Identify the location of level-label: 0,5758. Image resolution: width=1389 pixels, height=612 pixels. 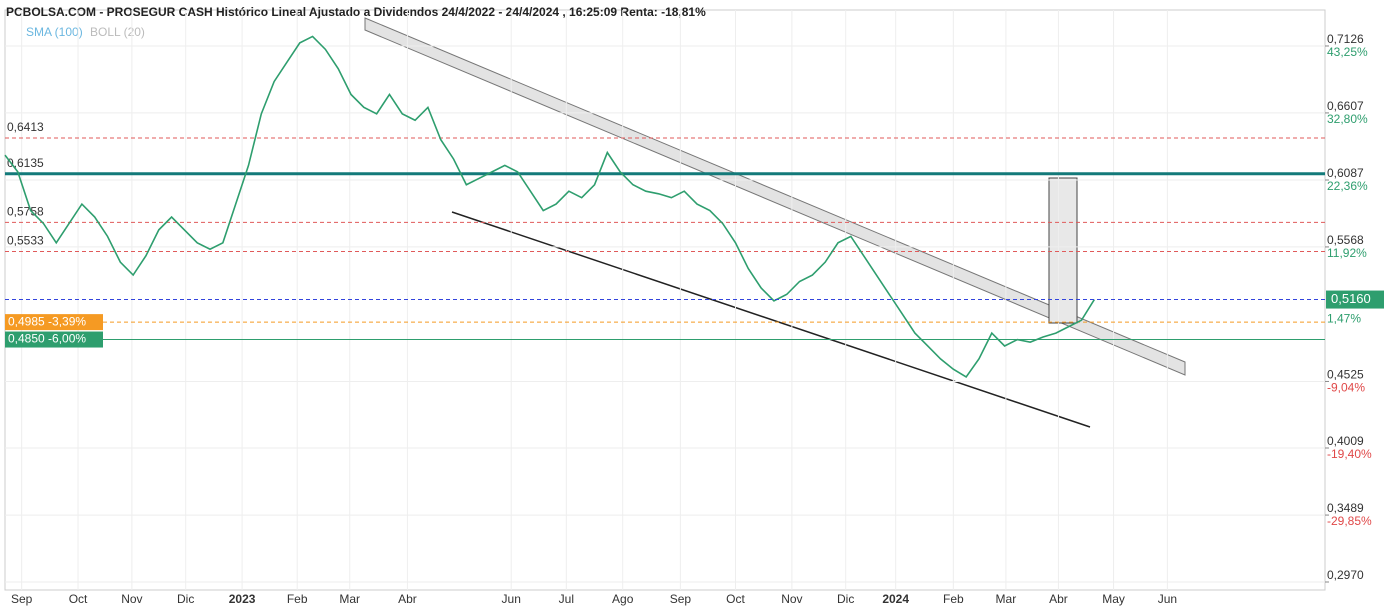
(25, 212).